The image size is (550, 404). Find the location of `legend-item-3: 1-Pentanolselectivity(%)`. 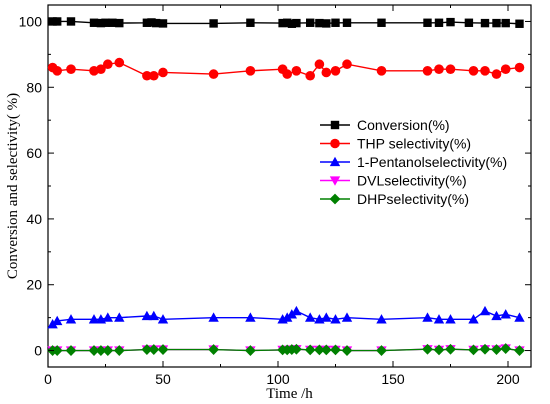

legend-item-3: 1-Pentanolselectivity(%) is located at coordinates (413, 162).